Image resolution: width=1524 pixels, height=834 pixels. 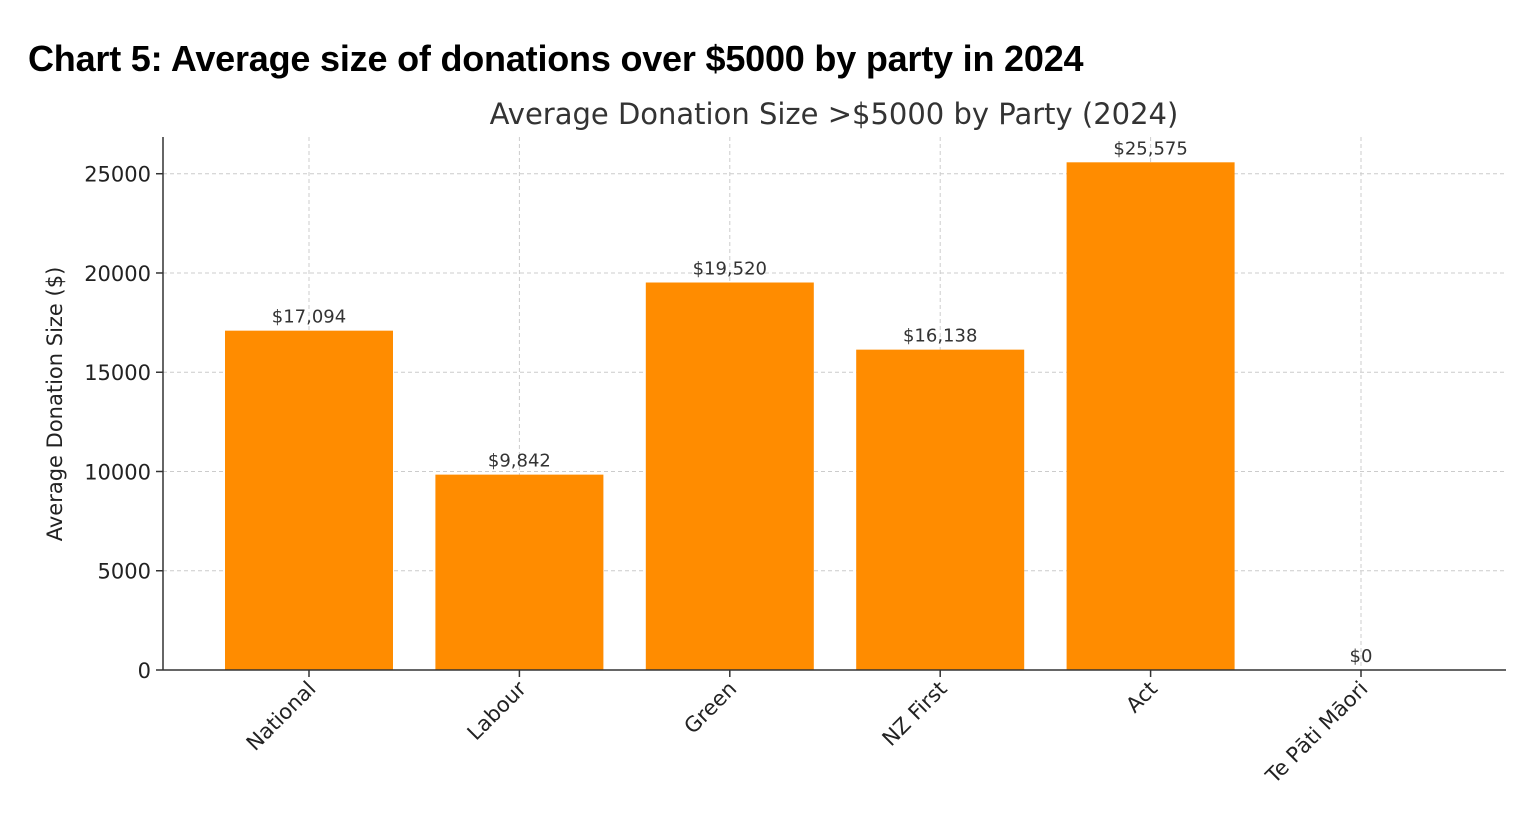 I want to click on y-tick-label: 0, so click(x=144, y=671).